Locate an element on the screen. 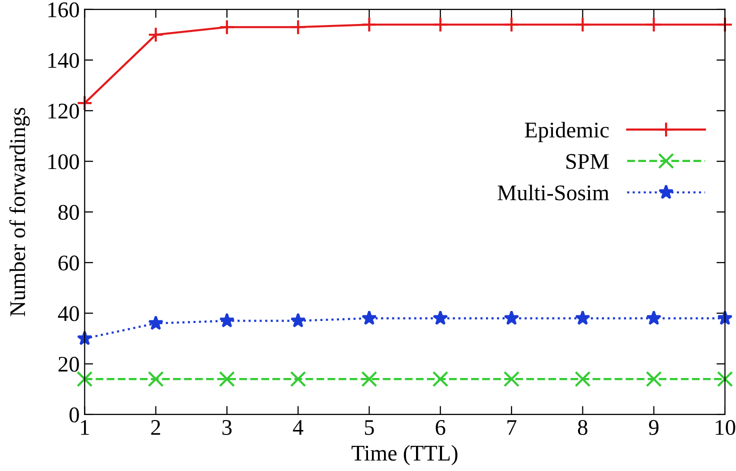 The height and width of the screenshot is (471, 736). x-tick-label: 9 is located at coordinates (653, 427).